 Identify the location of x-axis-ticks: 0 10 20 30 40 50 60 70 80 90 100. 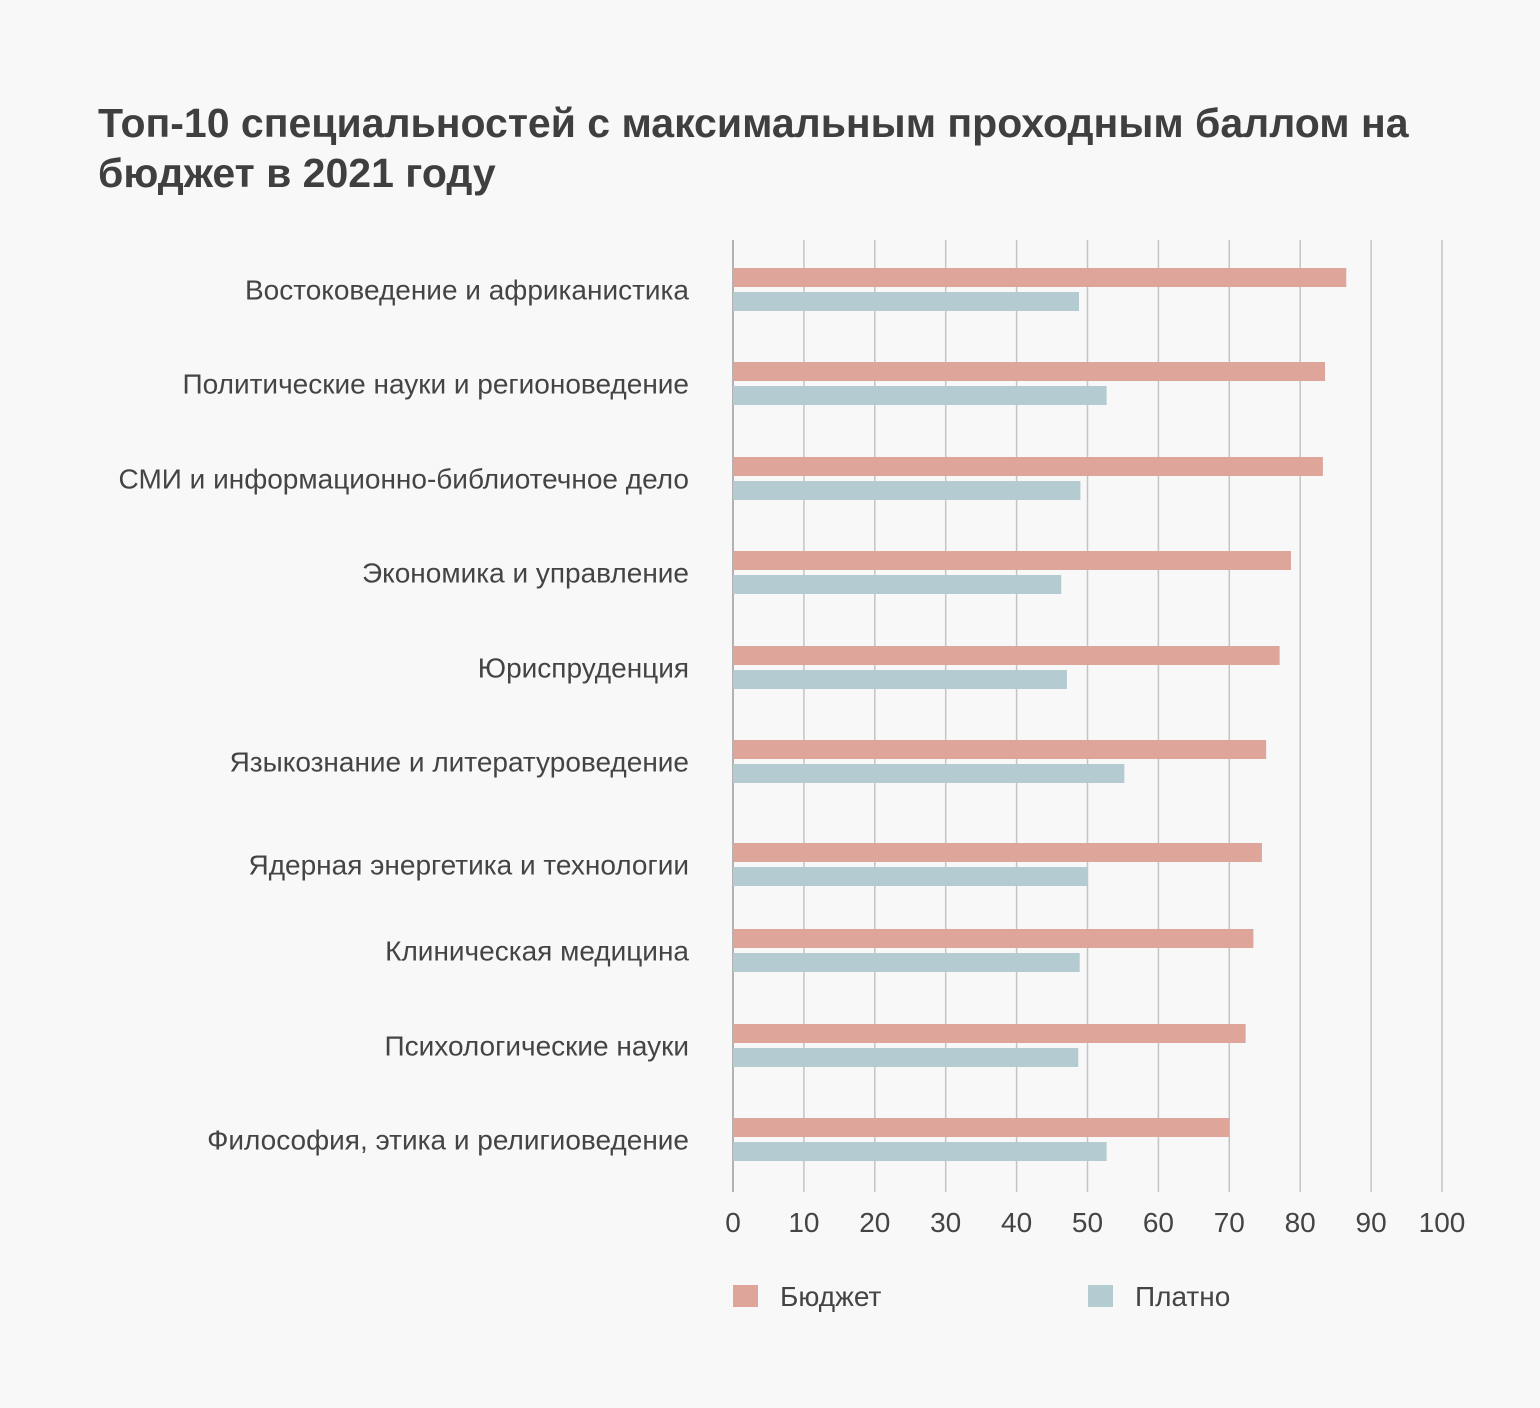
(1095, 1222).